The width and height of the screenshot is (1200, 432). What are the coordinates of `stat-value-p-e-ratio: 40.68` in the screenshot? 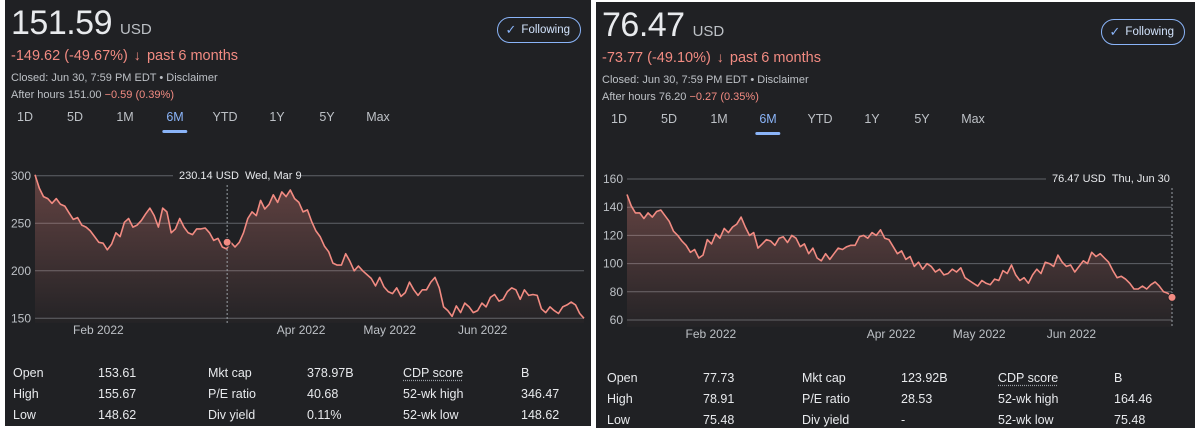 It's located at (323, 394).